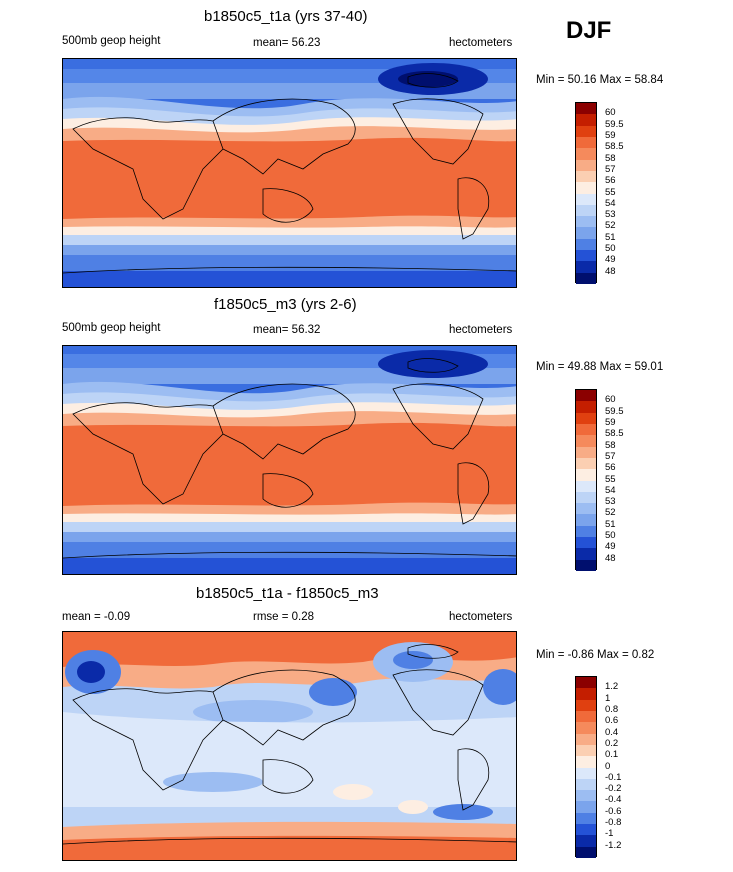  Describe the element at coordinates (610, 456) in the screenshot. I see `colorbar-tick-label: 57` at that location.